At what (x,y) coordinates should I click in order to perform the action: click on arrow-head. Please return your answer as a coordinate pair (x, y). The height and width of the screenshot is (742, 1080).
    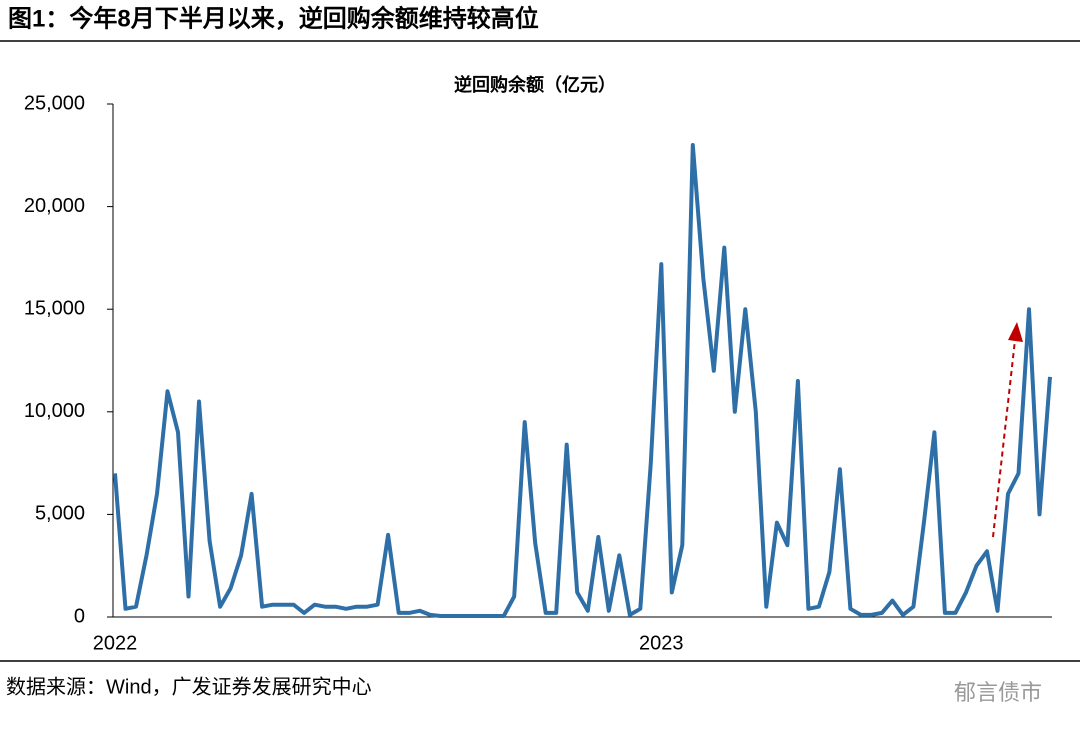
    Looking at the image, I should click on (1015, 332).